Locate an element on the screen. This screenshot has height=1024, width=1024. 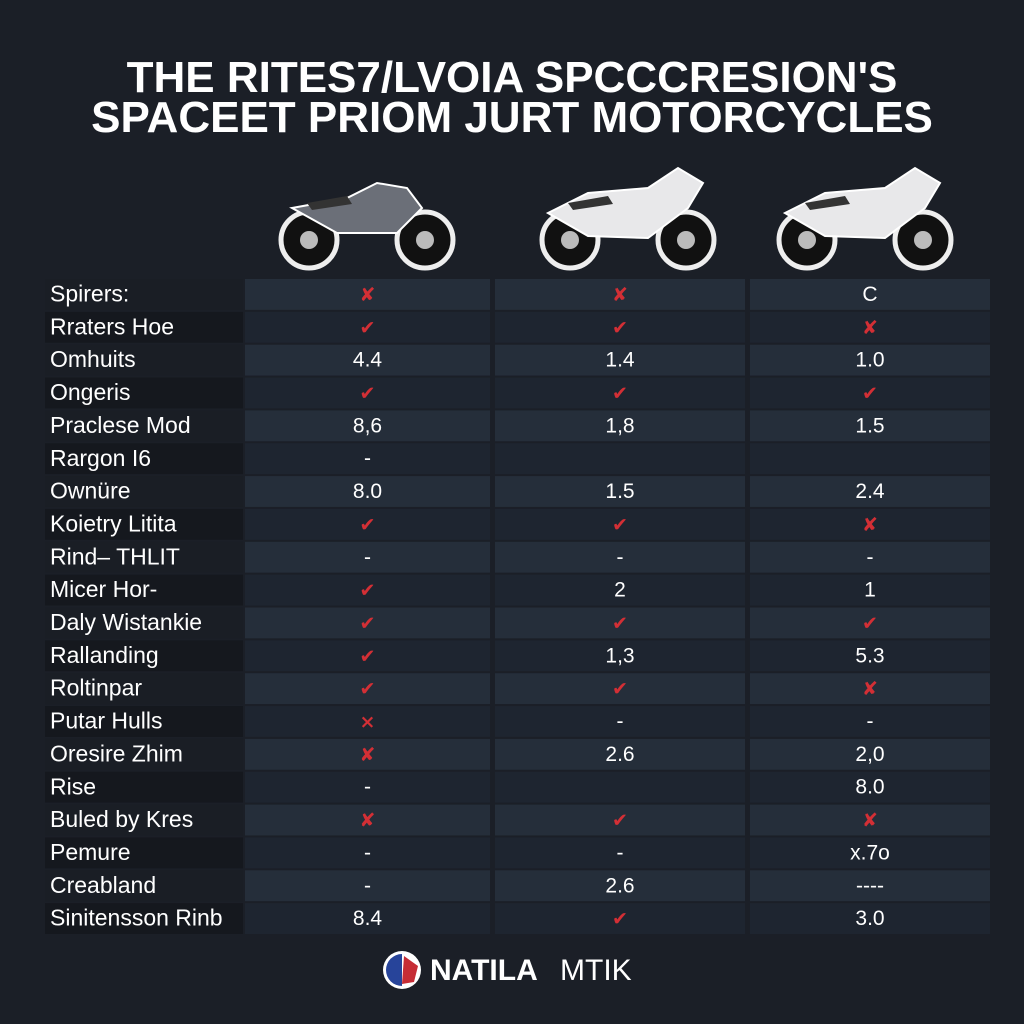
cell-value: 2,0 is located at coordinates (869, 754).